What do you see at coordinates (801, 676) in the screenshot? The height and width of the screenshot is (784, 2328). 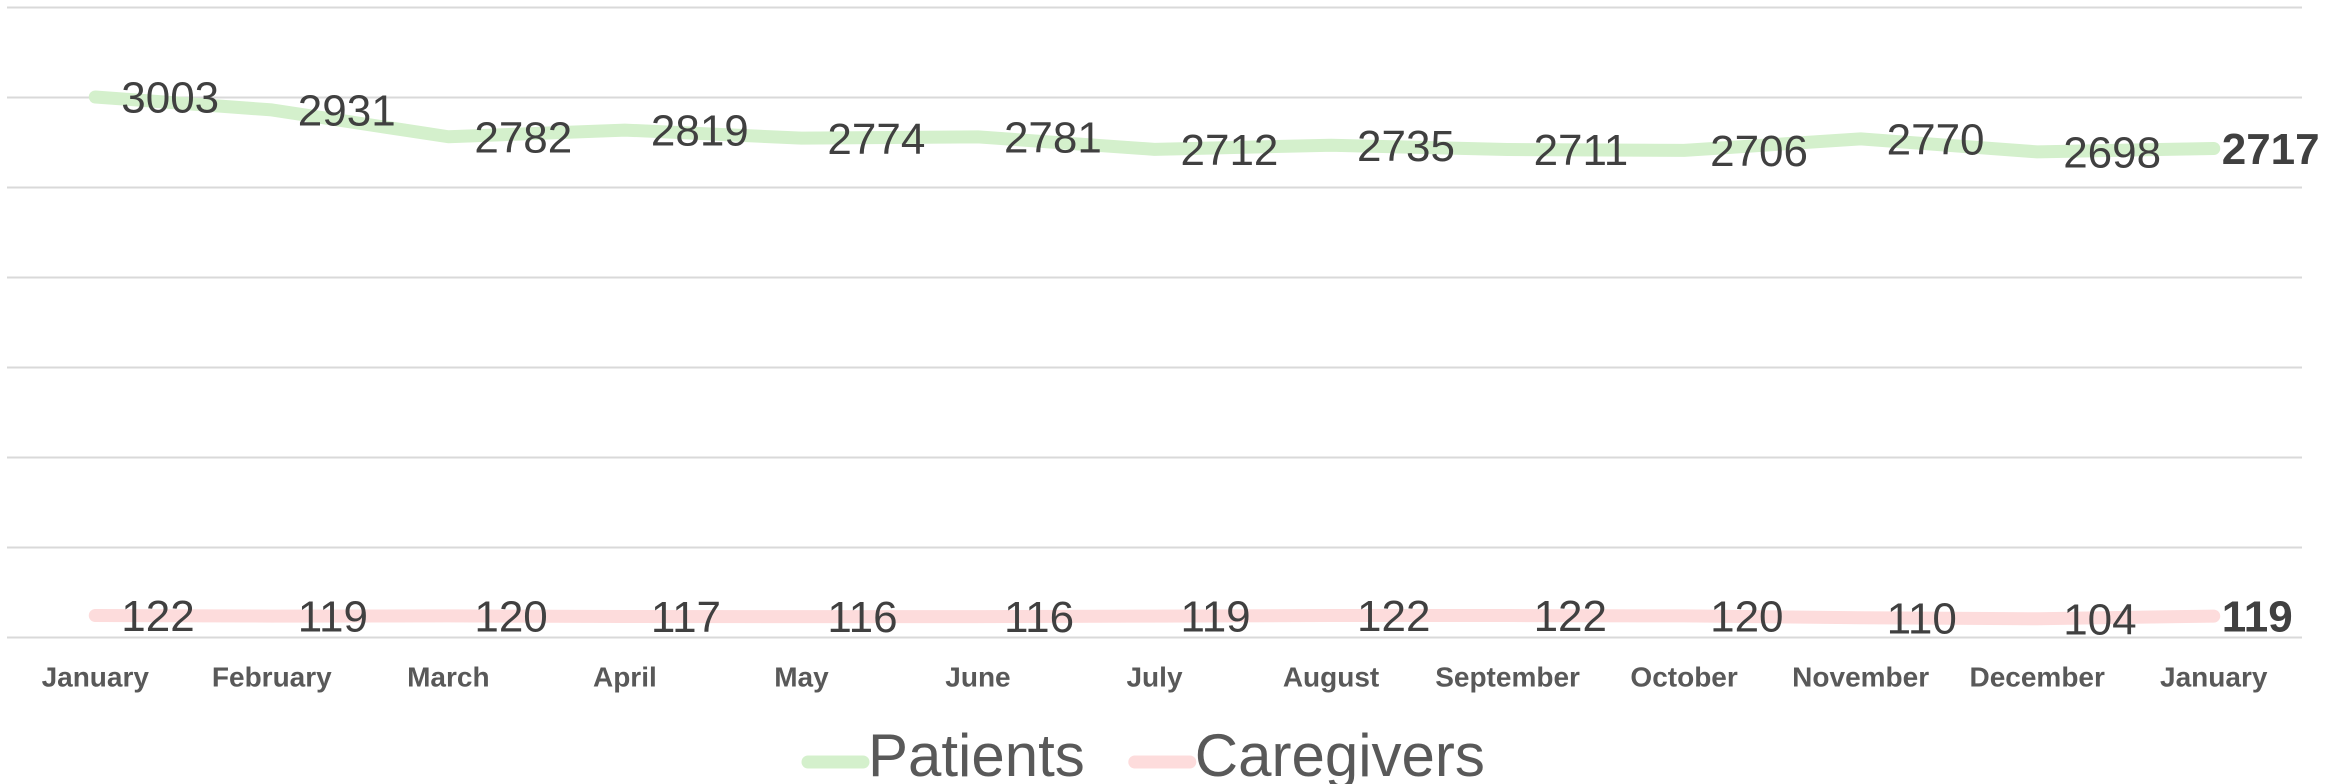 I see `x-tick-label: May` at bounding box center [801, 676].